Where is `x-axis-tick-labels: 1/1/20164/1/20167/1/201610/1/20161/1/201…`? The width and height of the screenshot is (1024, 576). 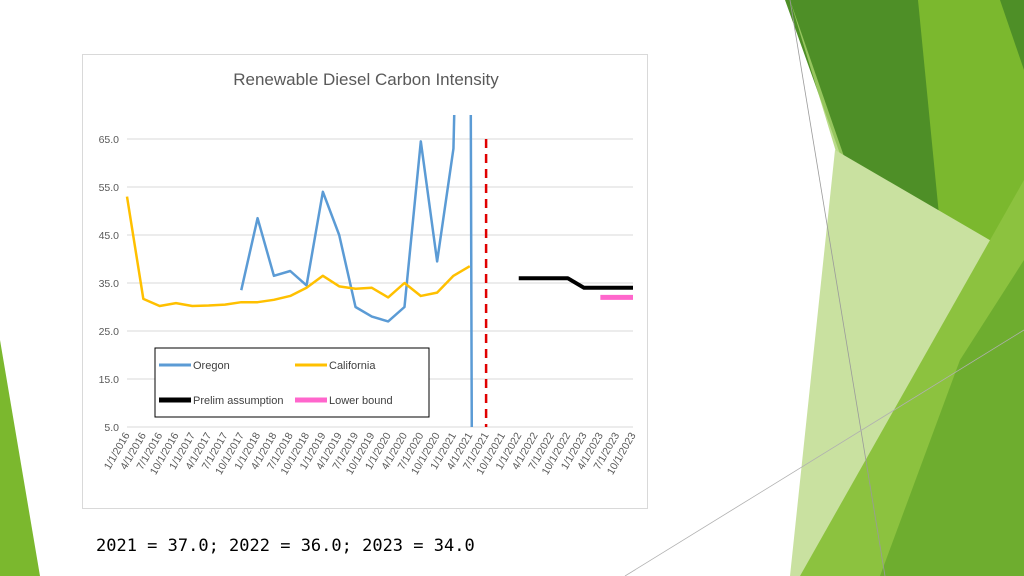
x-axis-tick-labels: 1/1/20164/1/20167/1/201610/1/20161/1/201… is located at coordinates (370, 453).